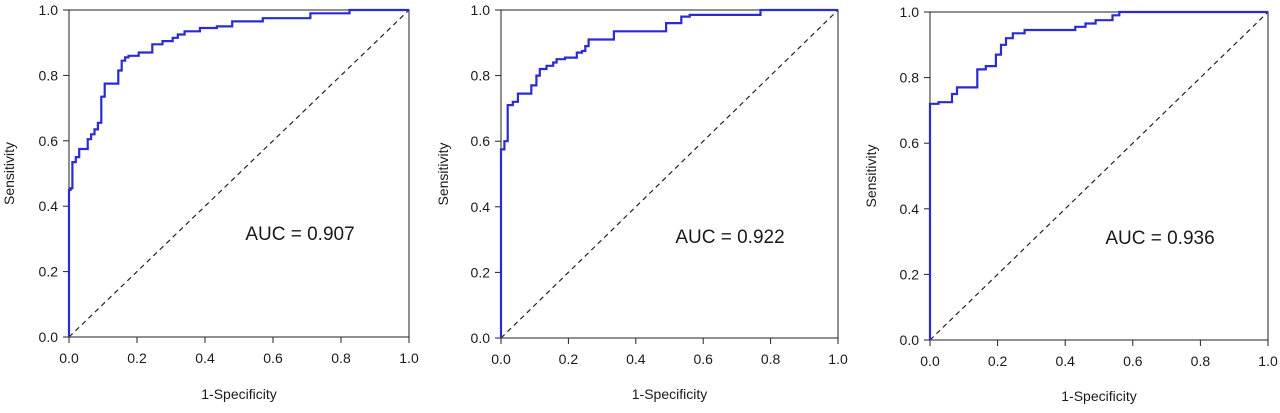 The height and width of the screenshot is (413, 1280). Describe the element at coordinates (1159, 238) in the screenshot. I see `auc-annotation: AUC = 0.936` at that location.